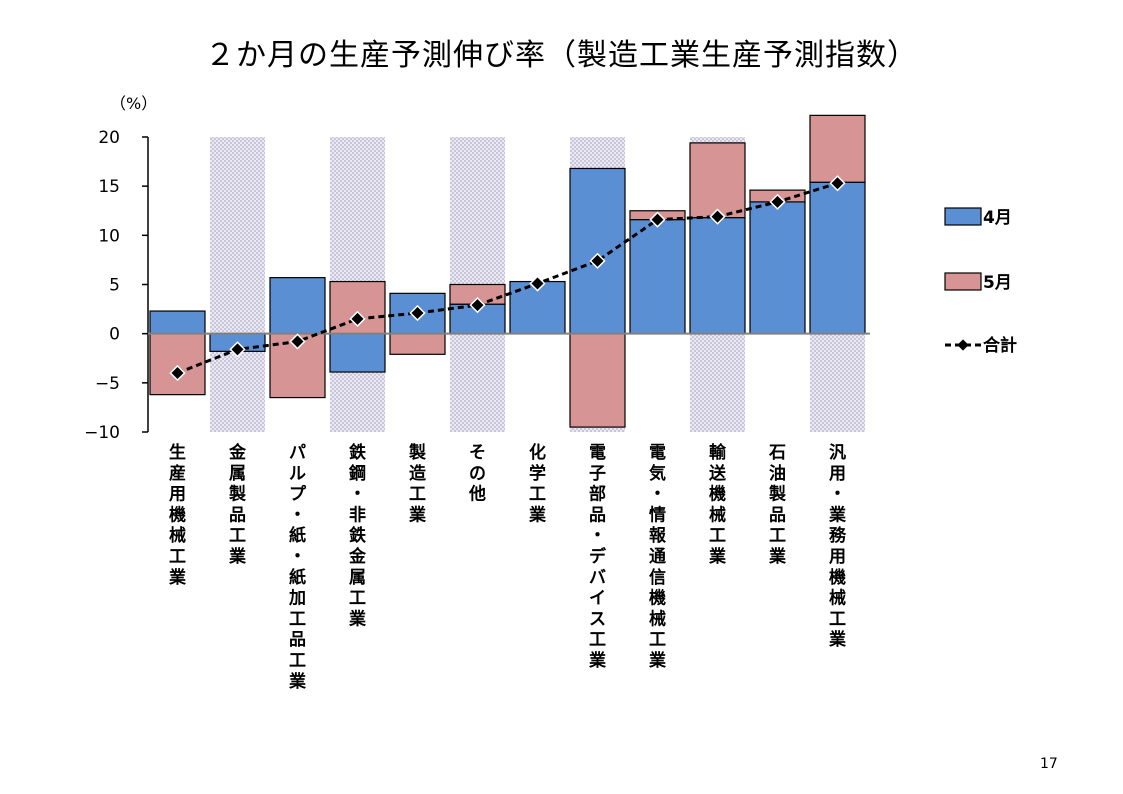  I want to click on y-tick-label: 15, so click(109, 187).